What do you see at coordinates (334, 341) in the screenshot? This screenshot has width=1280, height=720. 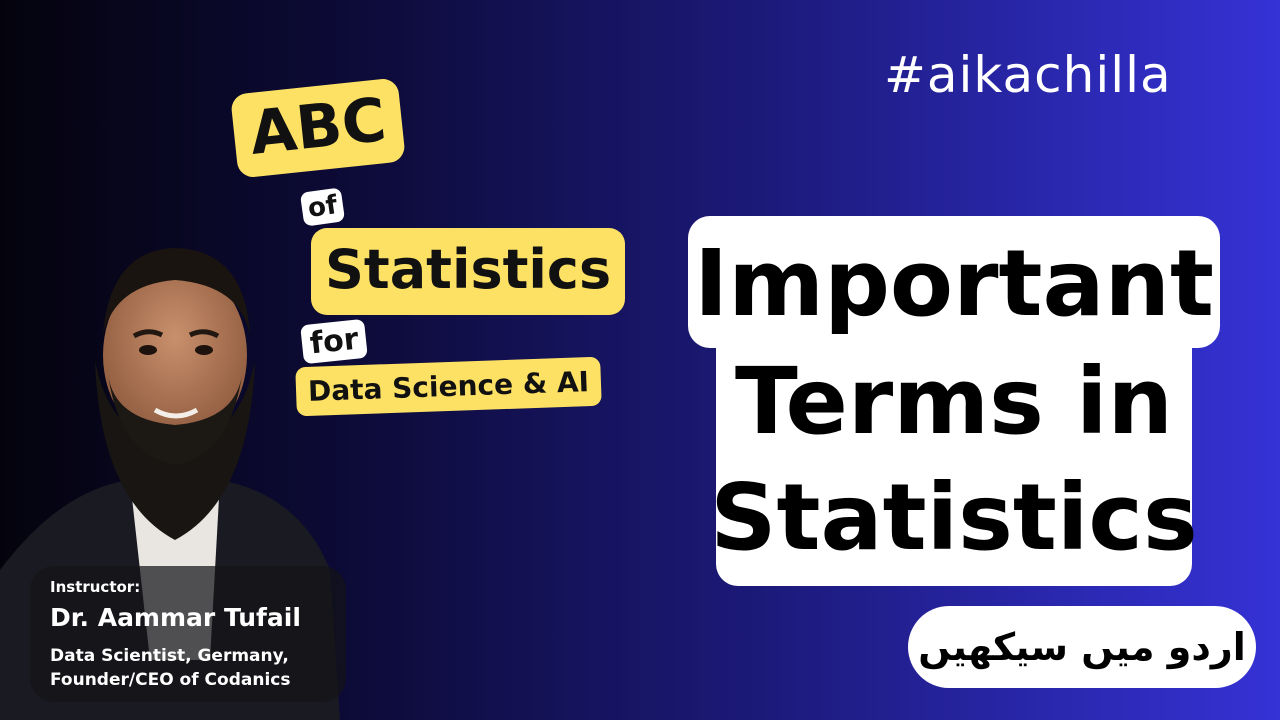 I see `for-tag: for` at bounding box center [334, 341].